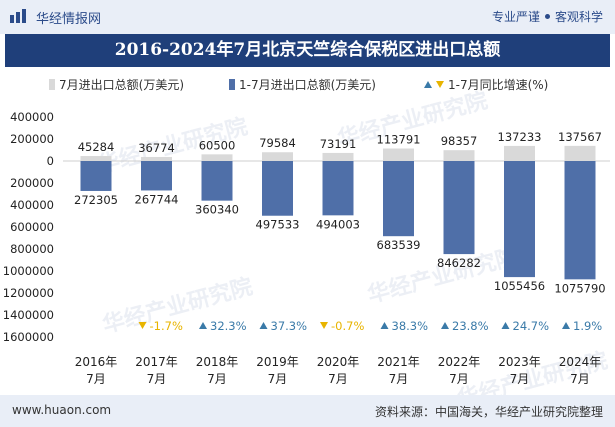 This screenshot has width=615, height=427. I want to click on legend-item-july: 7月进出口总额(万美元), so click(116, 84).